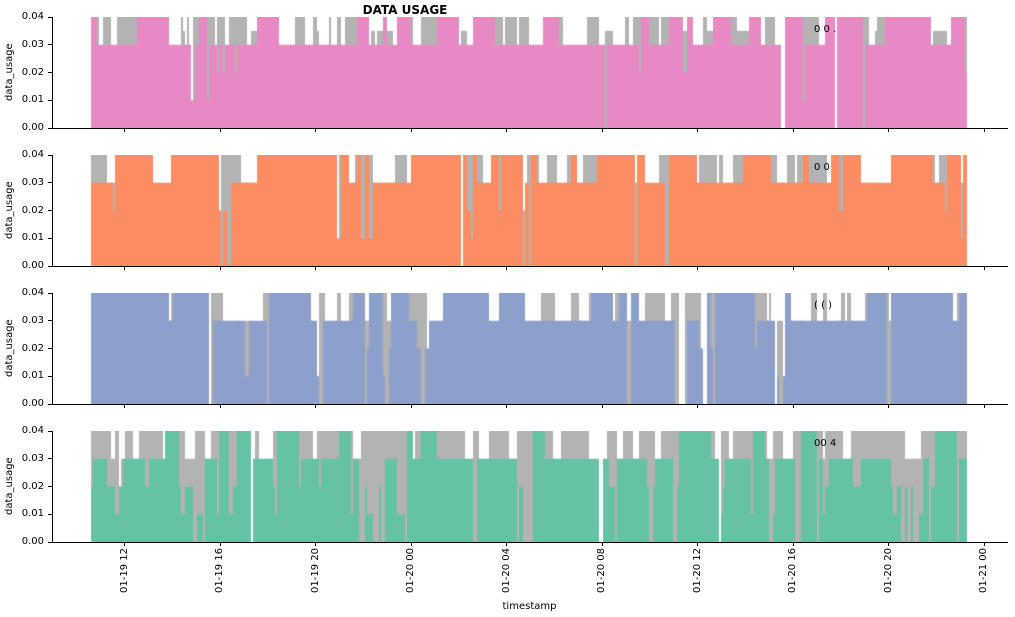 This screenshot has height=617, width=1015. I want to click on x-tick-label: 01-20 04, so click(506, 570).